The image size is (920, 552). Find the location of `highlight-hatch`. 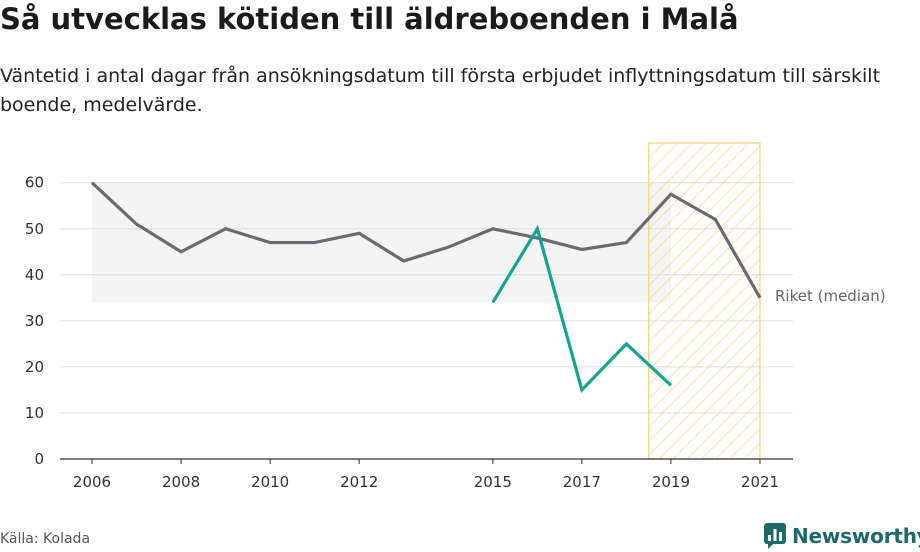

highlight-hatch is located at coordinates (704, 301).